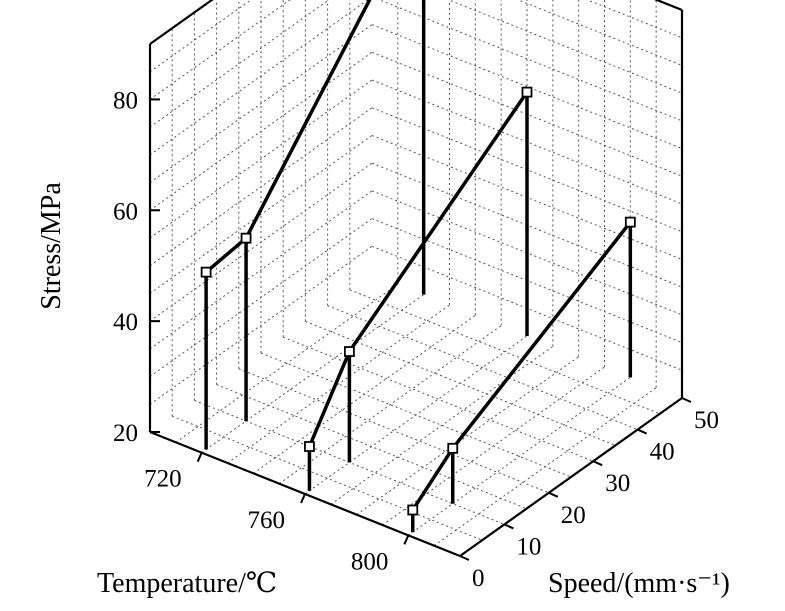  Describe the element at coordinates (573, 515) in the screenshot. I see `y-tick-label: 20` at that location.